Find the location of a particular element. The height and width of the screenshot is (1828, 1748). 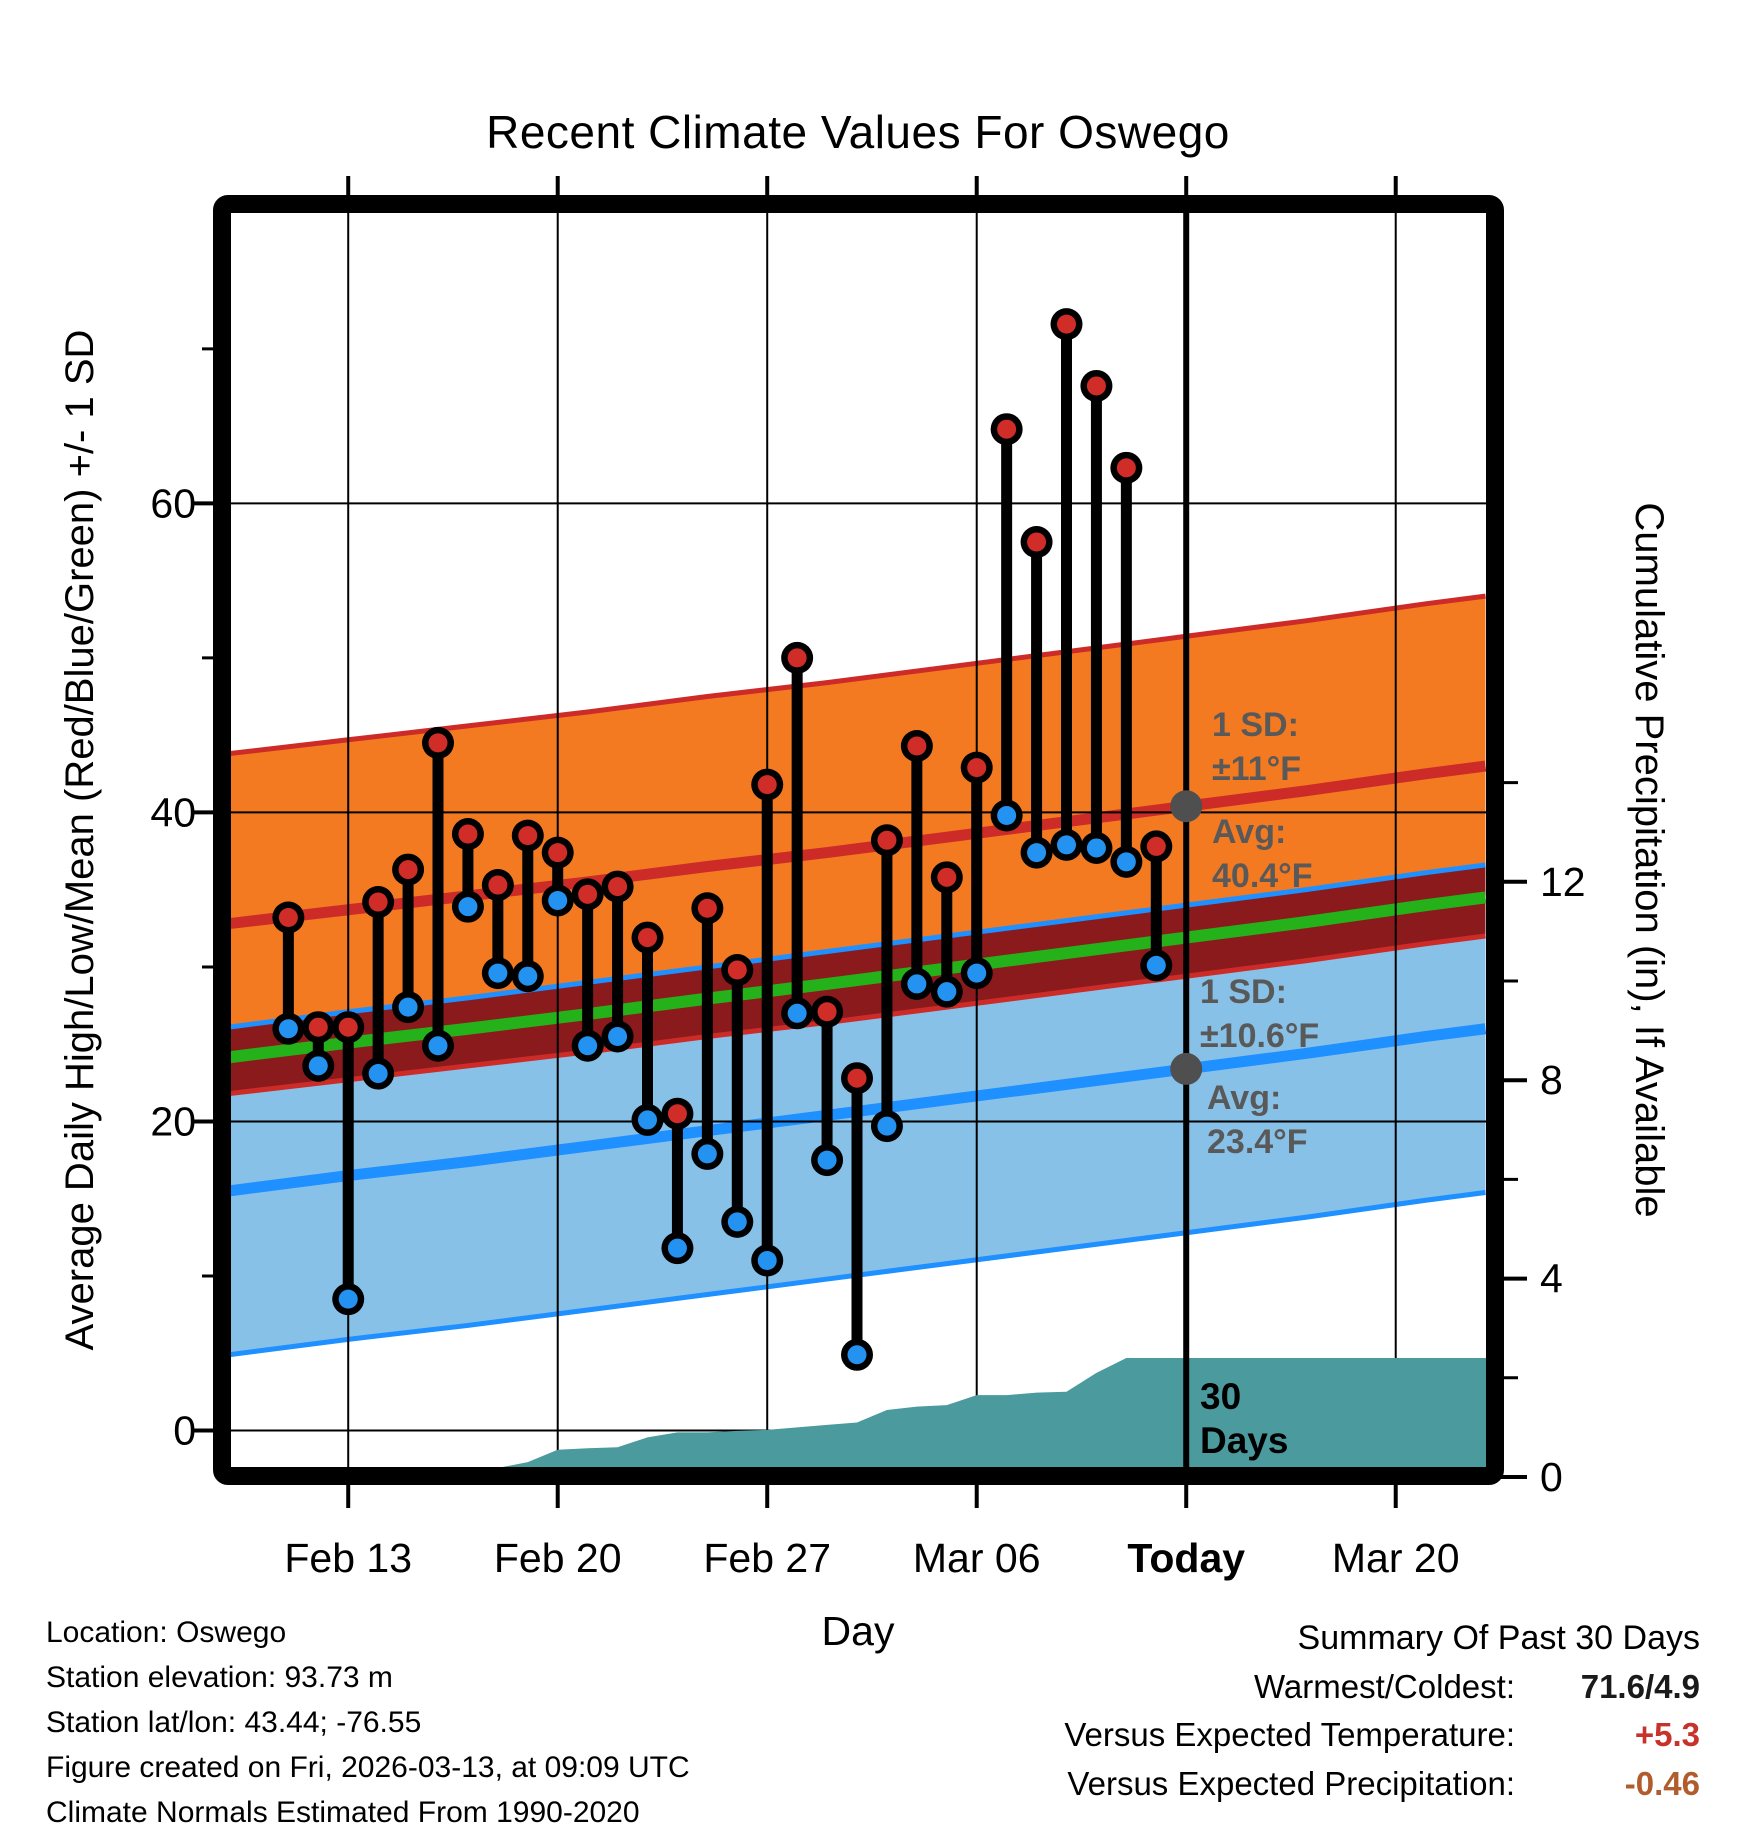

svg-text: 30 is located at coordinates (1220, 1396).